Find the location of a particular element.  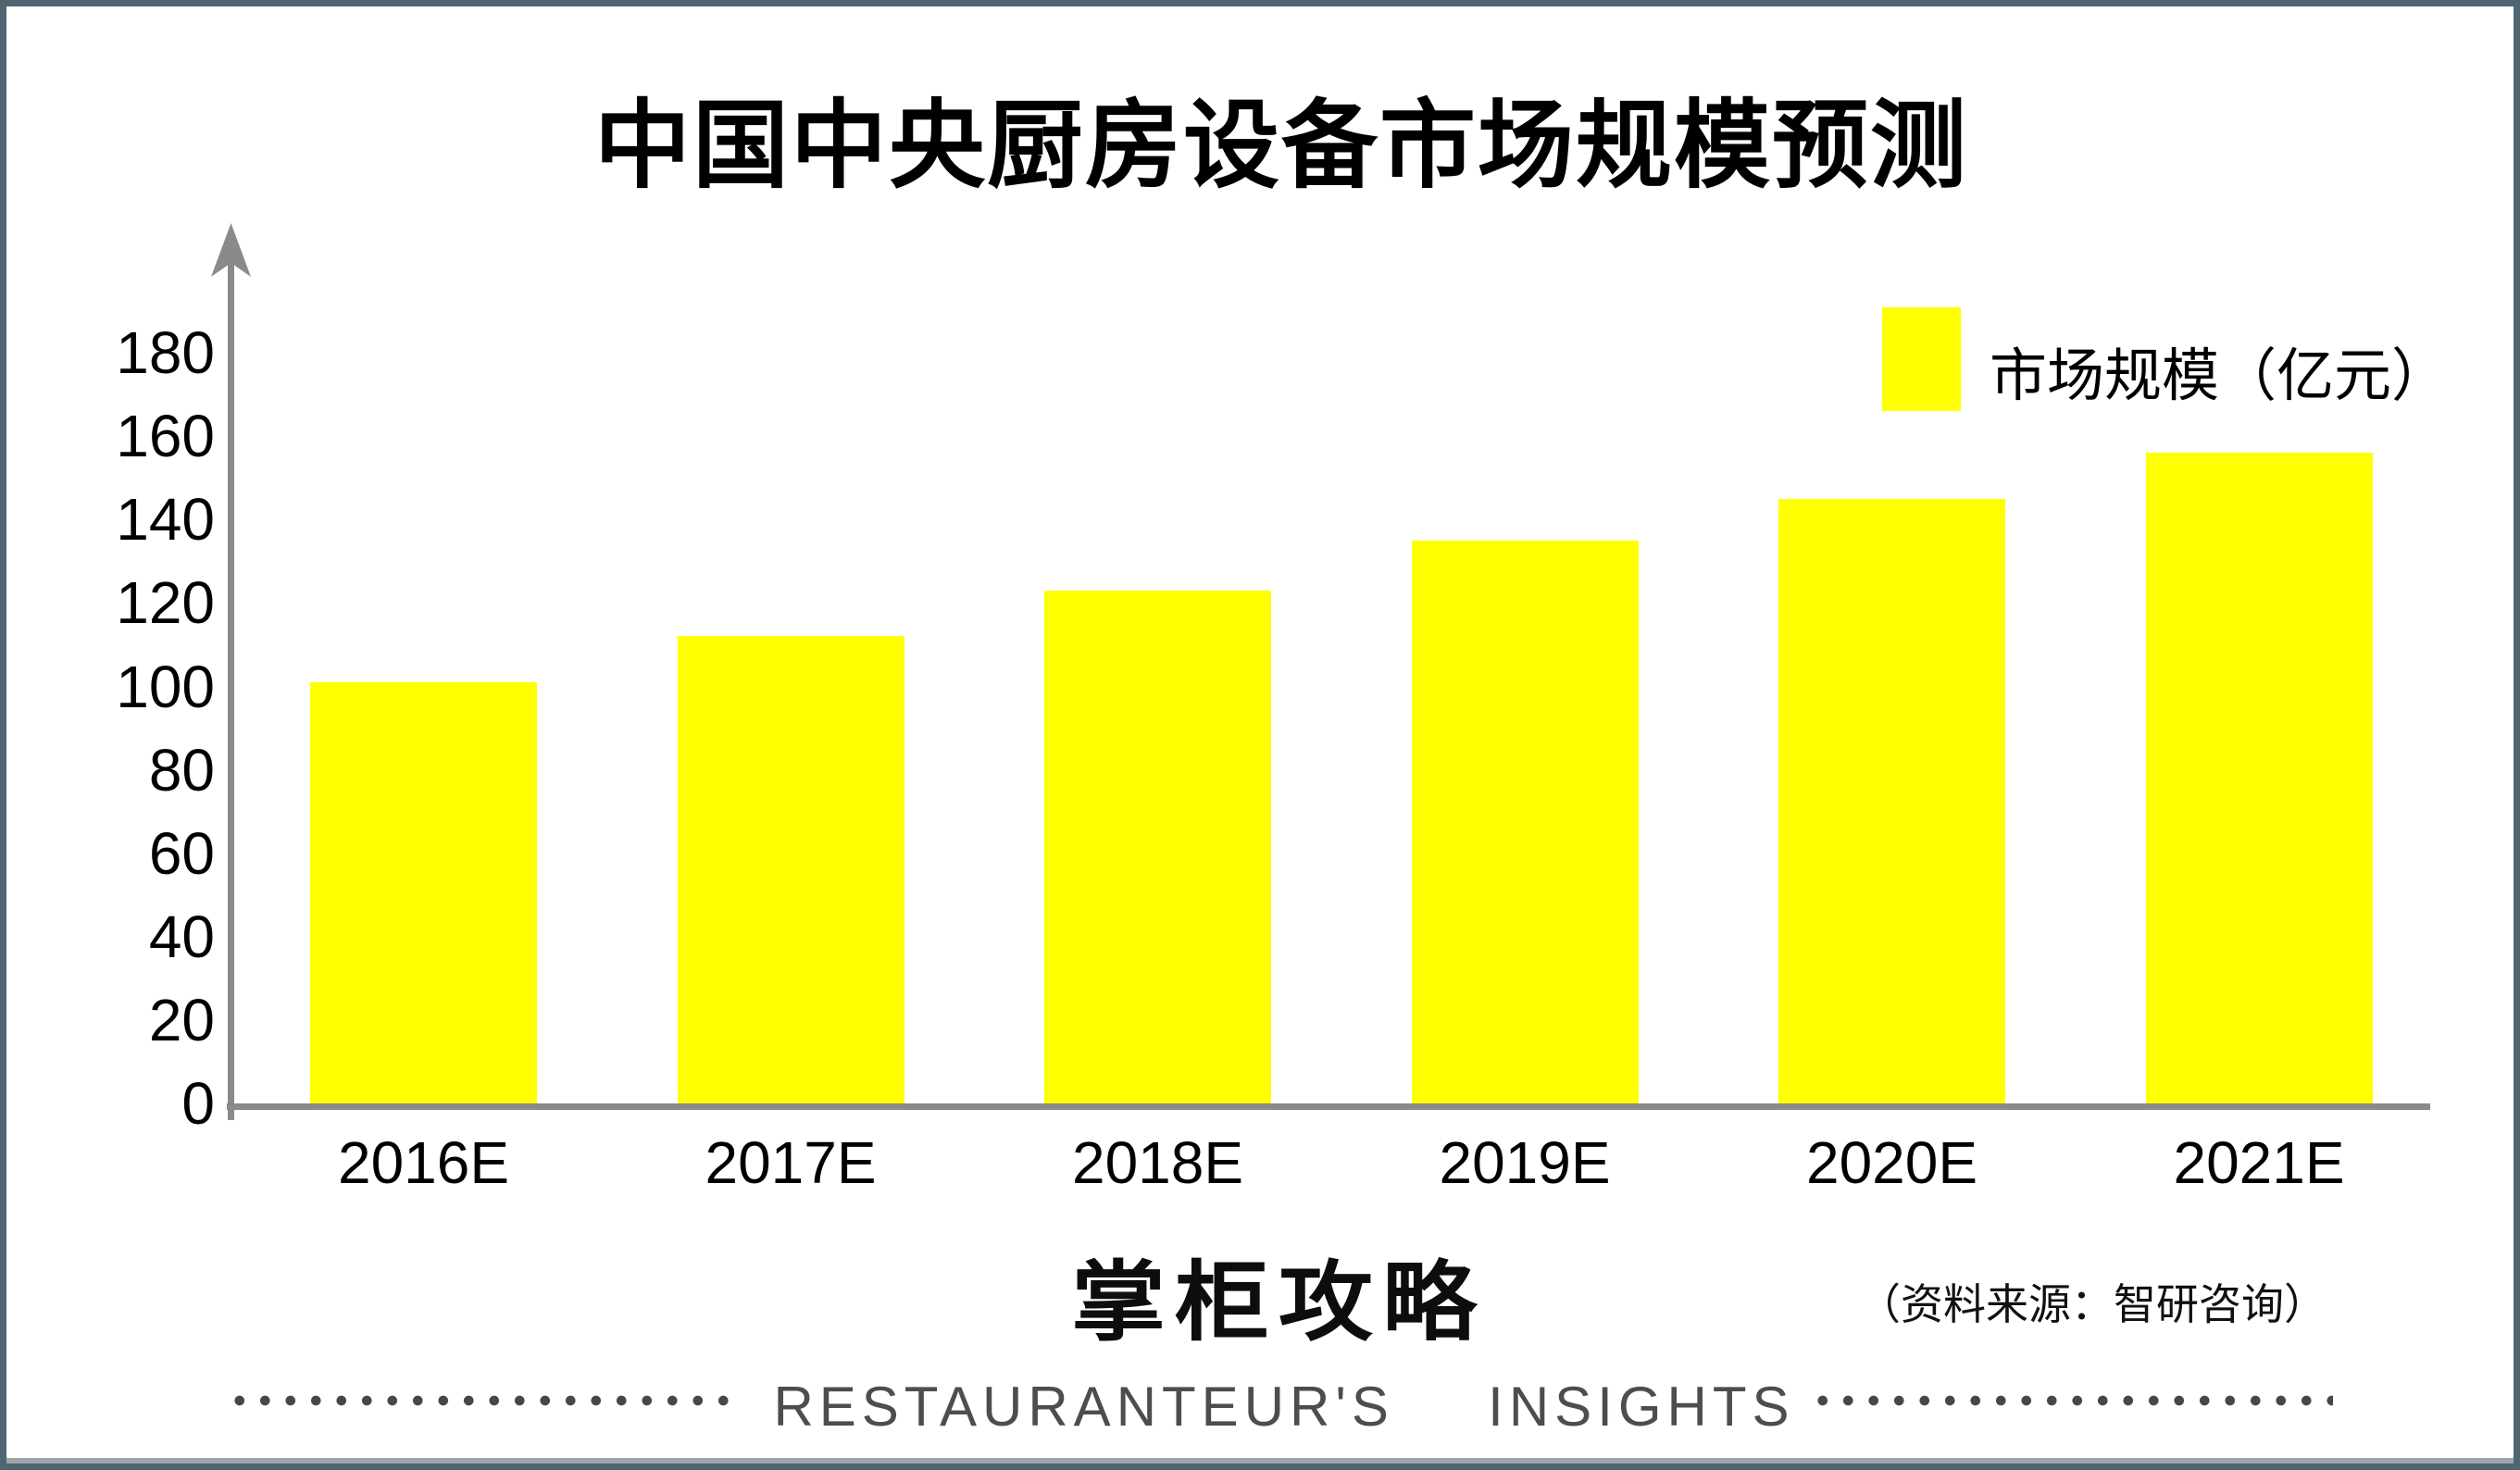

brand-logo: 掌柜攻略 is located at coordinates (1278, 1302).